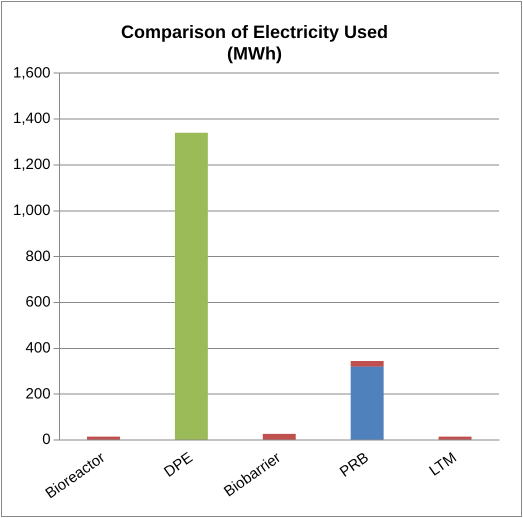 The height and width of the screenshot is (518, 523). I want to click on y-tick-label: 1,400, so click(31, 119).